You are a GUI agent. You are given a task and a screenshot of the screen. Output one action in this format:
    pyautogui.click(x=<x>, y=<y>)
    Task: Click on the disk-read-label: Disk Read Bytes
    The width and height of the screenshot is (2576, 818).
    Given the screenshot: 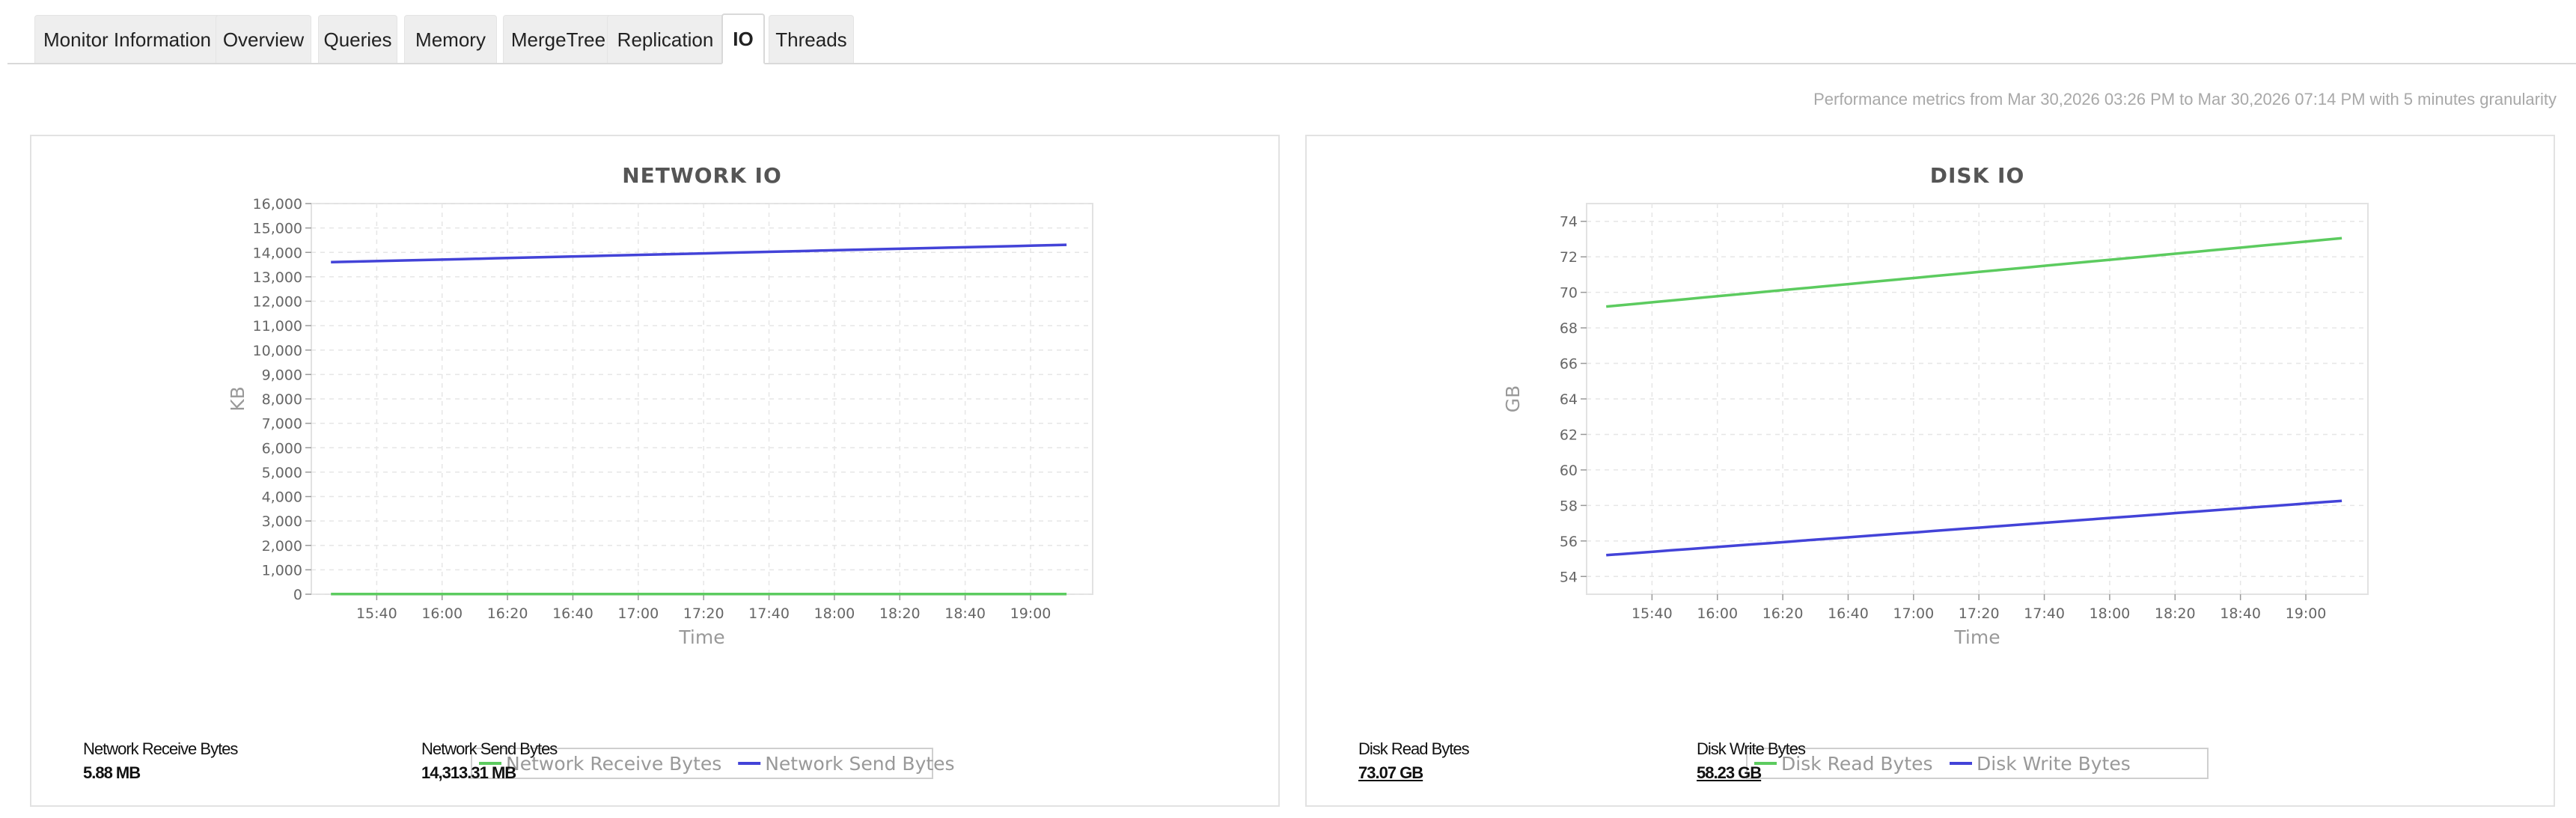 What is the action you would take?
    pyautogui.click(x=1414, y=748)
    